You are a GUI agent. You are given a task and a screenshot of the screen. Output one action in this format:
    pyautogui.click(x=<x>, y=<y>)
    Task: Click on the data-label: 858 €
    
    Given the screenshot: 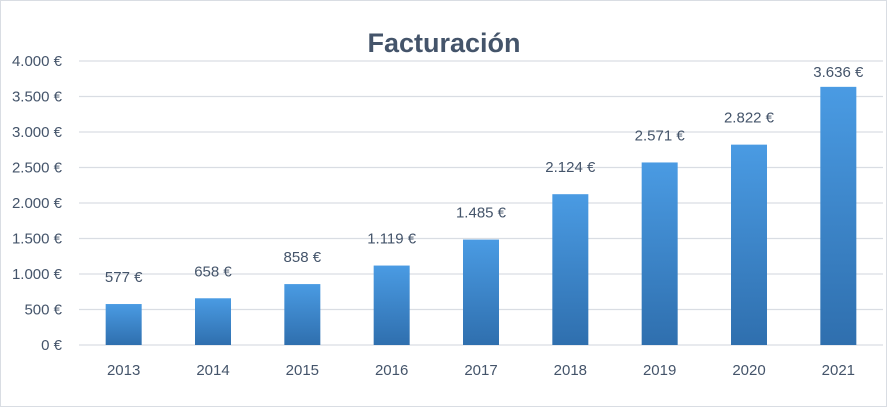 What is the action you would take?
    pyautogui.click(x=303, y=257)
    